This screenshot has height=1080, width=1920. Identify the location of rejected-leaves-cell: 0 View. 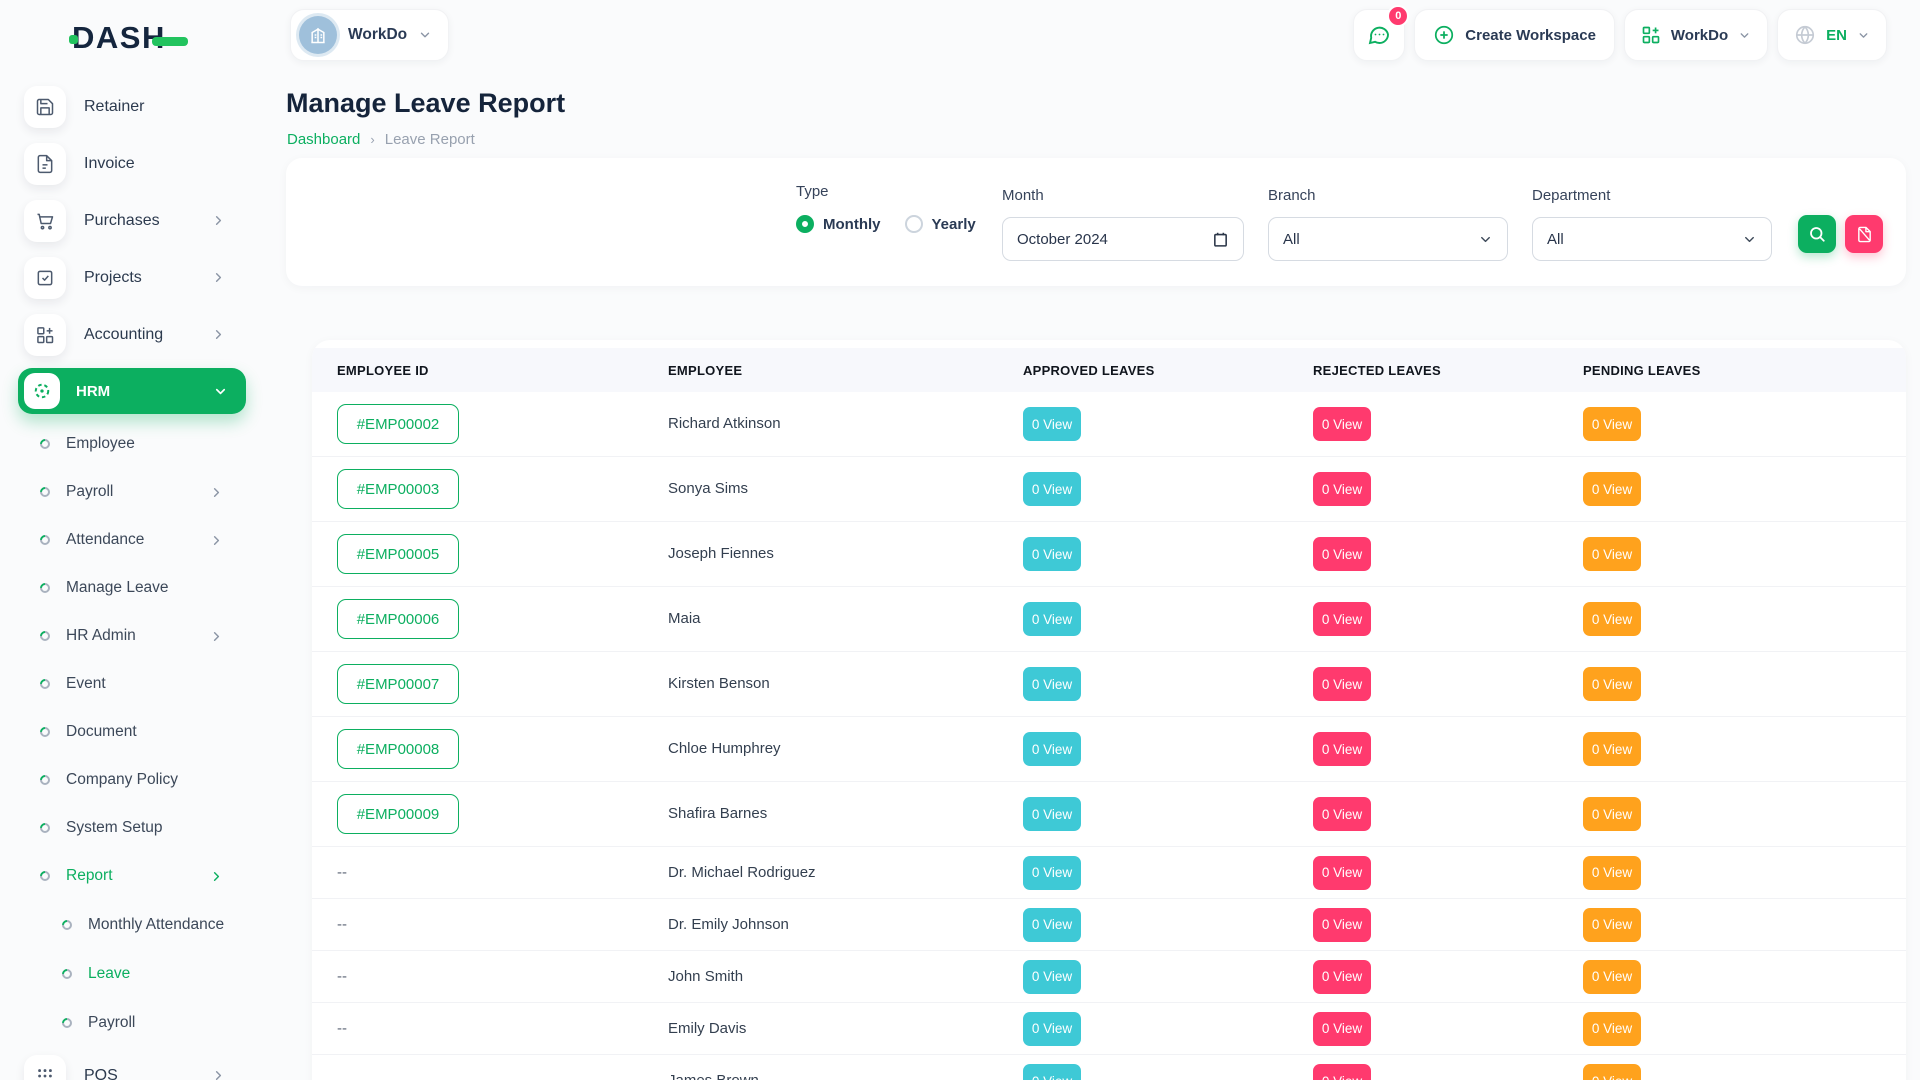
(1448, 1072).